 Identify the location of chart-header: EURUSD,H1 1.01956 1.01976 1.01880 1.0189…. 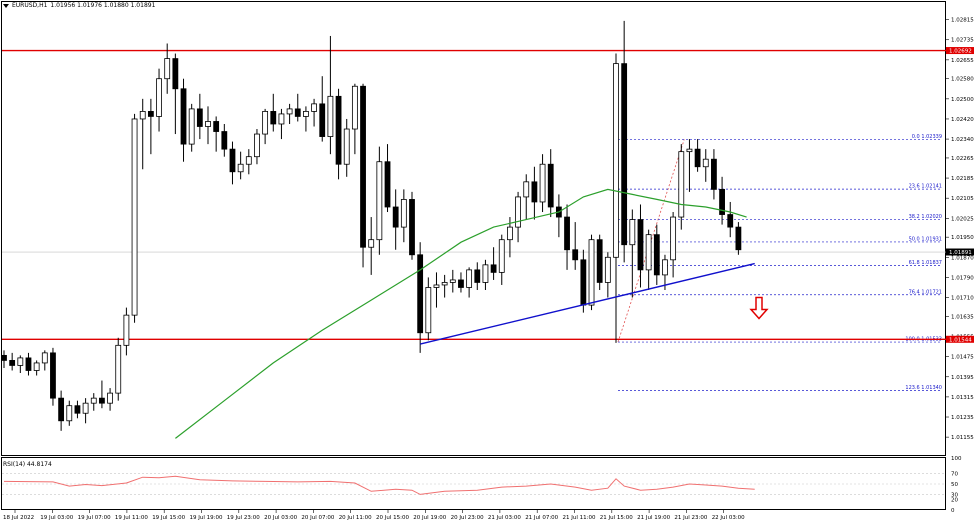
(79, 5).